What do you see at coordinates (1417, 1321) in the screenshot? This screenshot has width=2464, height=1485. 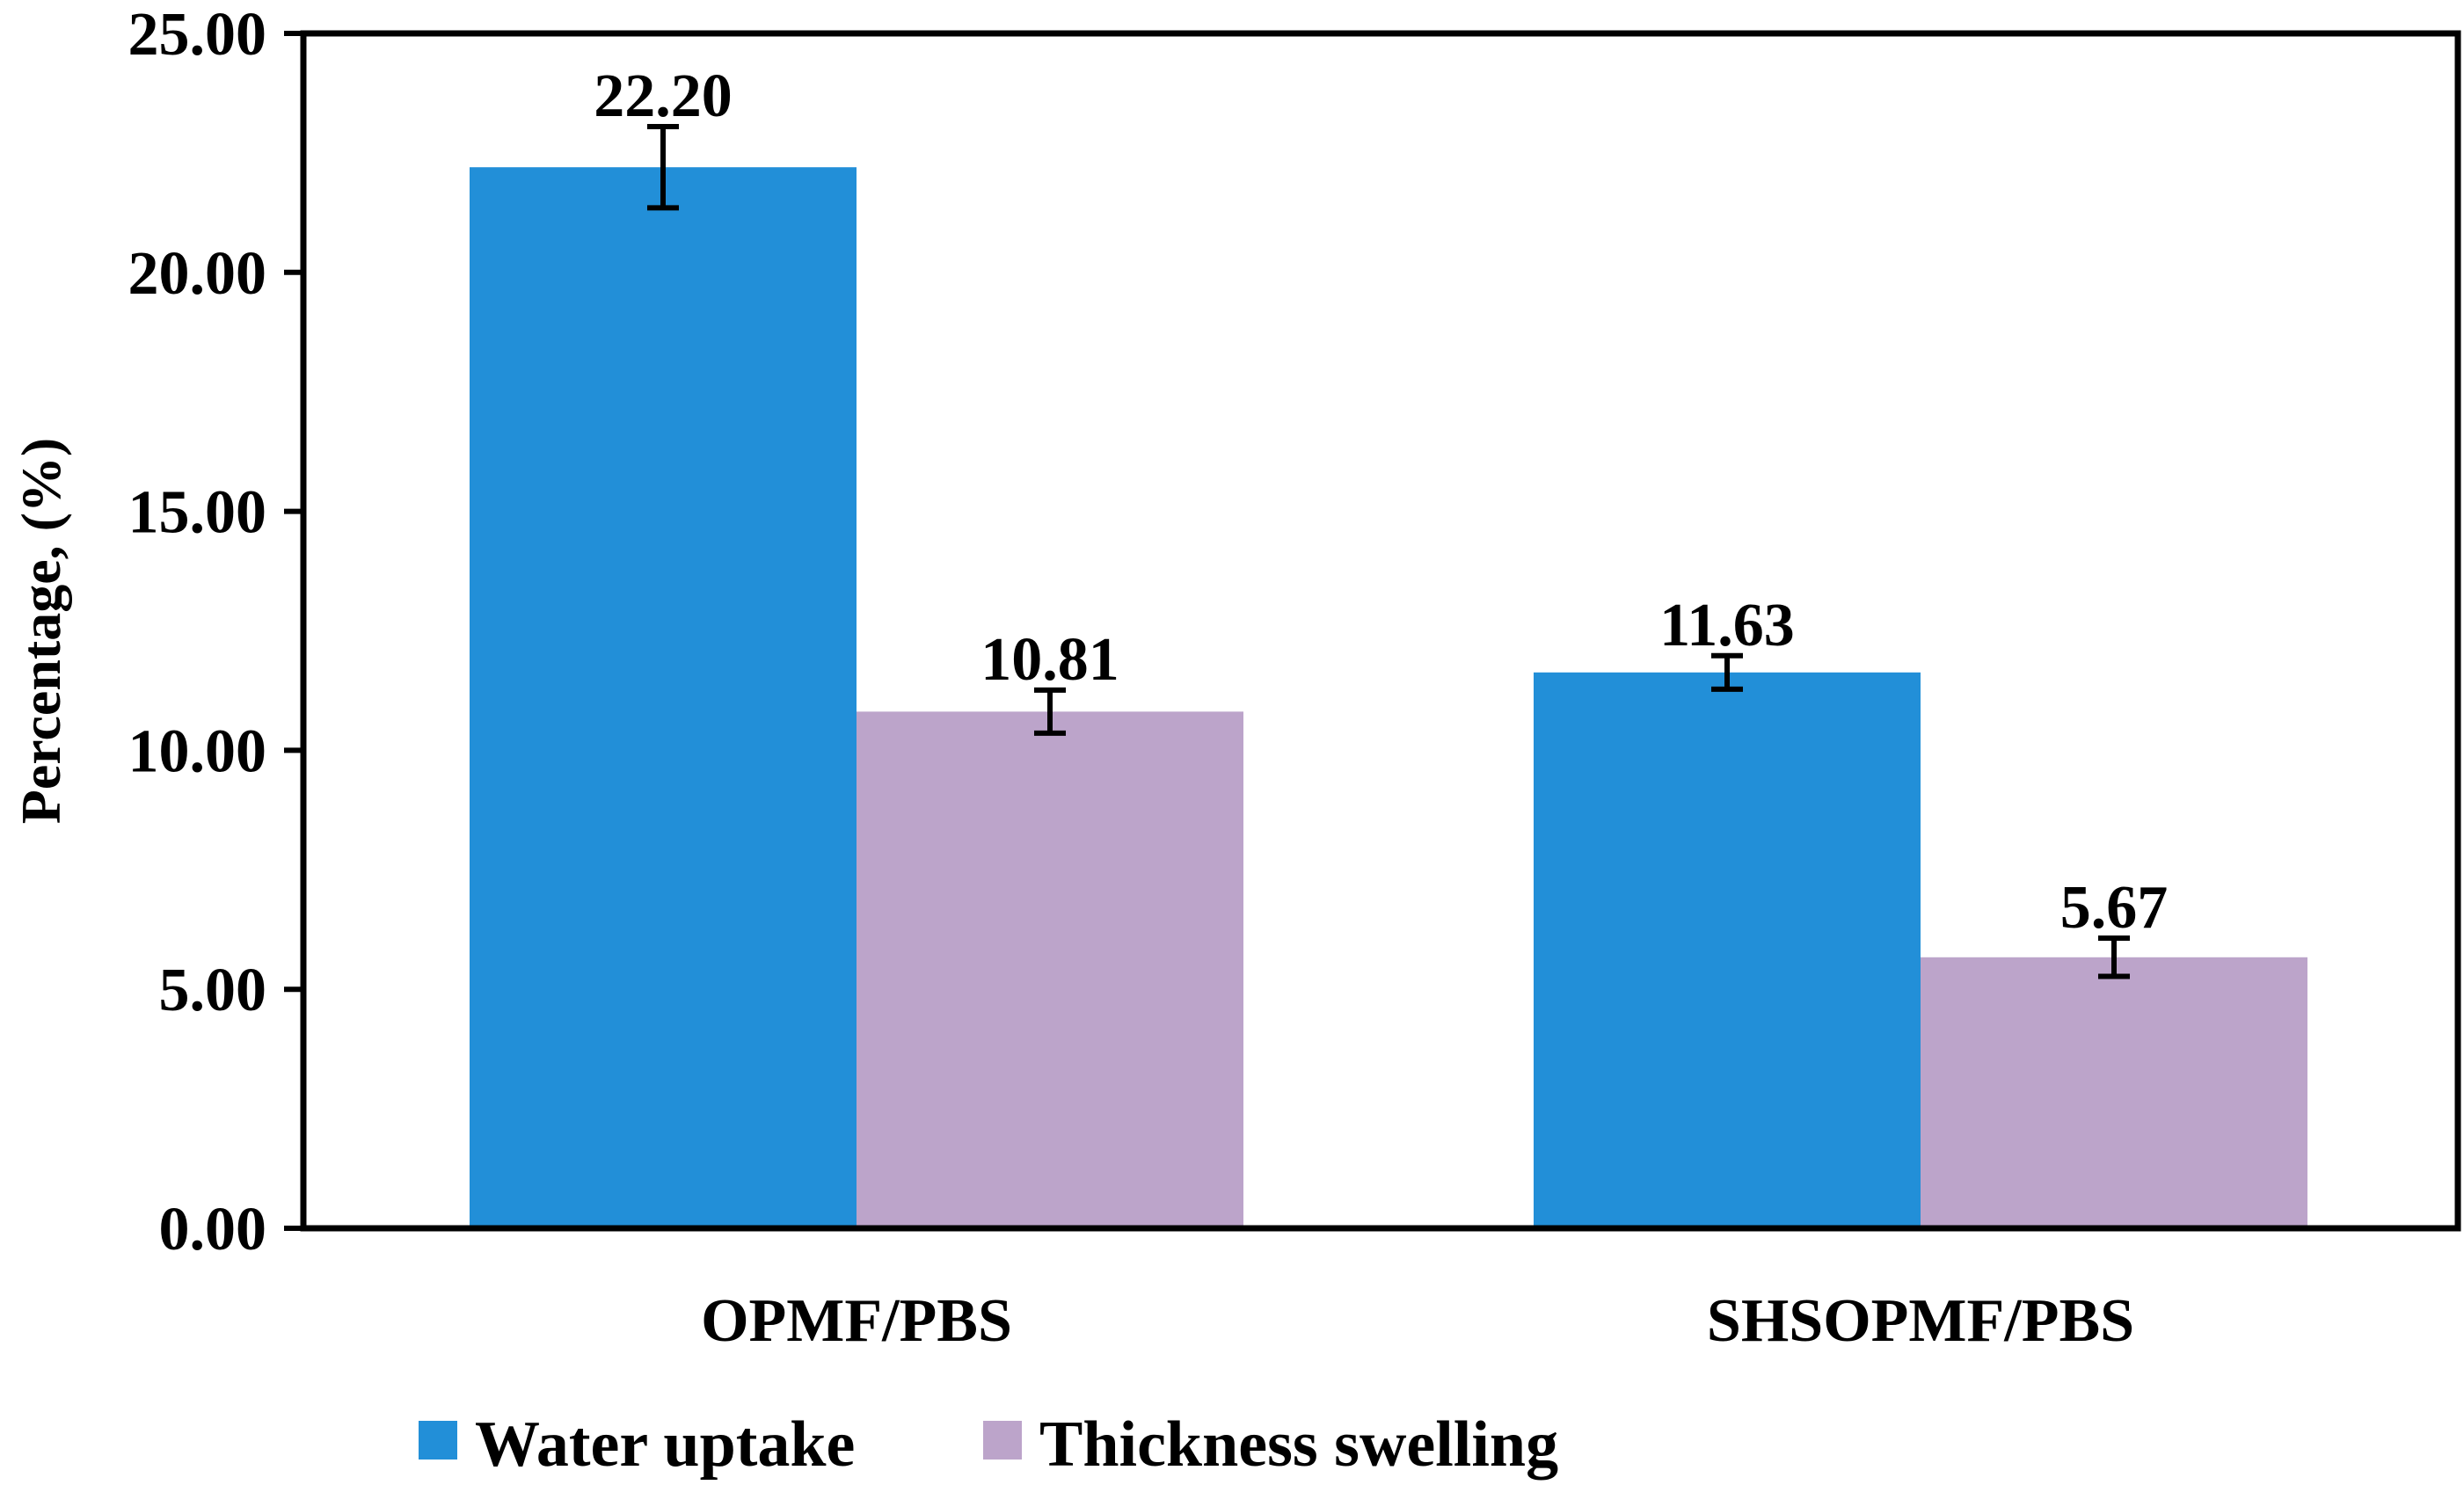 I see `x-axis-labels: OPMF/PBS SHSOPMF/PBS` at bounding box center [1417, 1321].